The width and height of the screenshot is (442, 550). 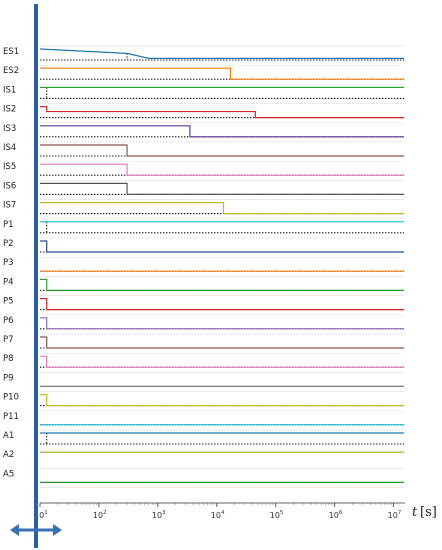 What do you see at coordinates (9, 167) in the screenshot?
I see `row-label: IS5` at bounding box center [9, 167].